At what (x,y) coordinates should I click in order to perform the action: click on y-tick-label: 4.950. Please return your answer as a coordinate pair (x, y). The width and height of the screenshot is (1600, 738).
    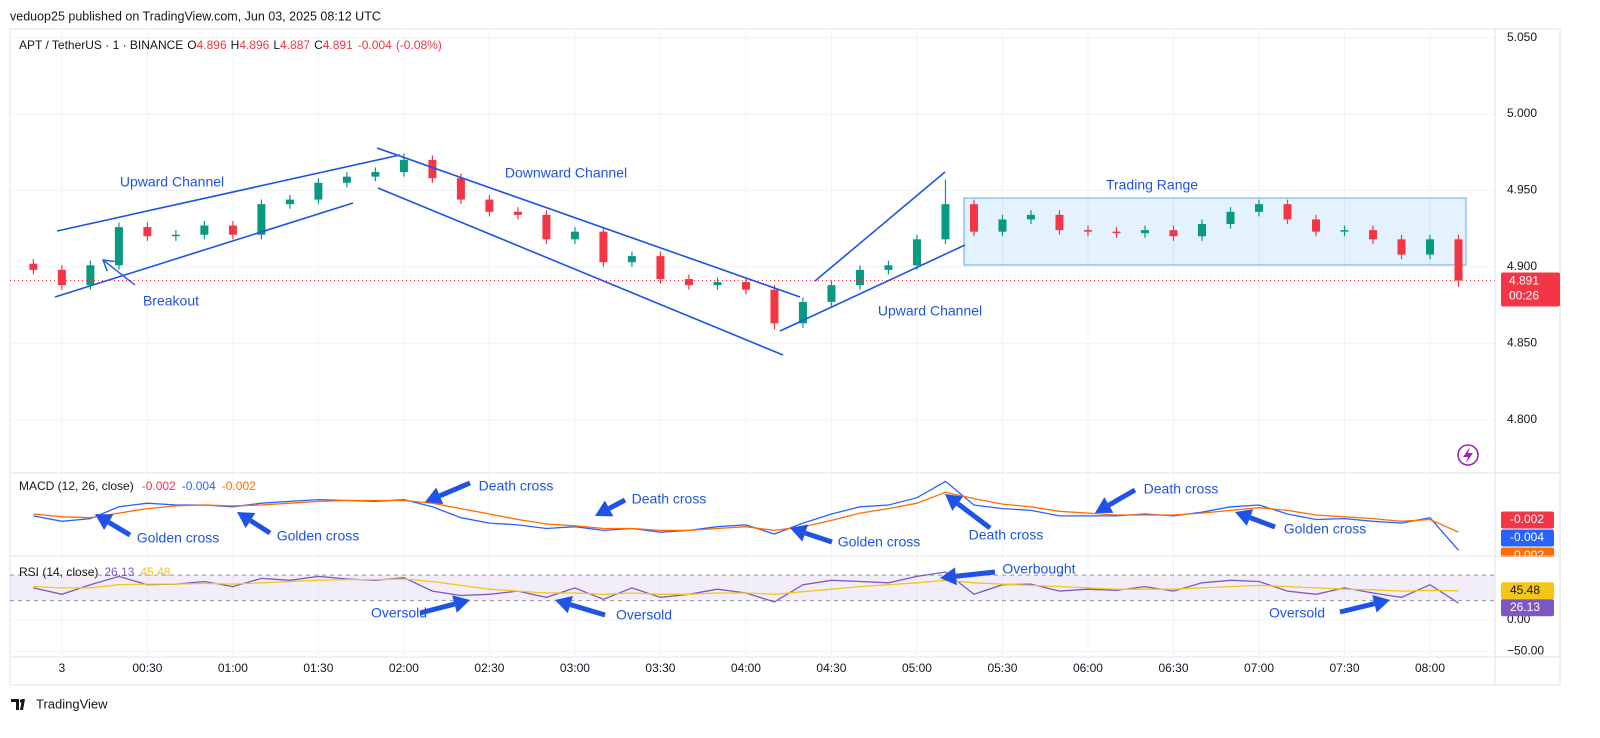
    Looking at the image, I should click on (1522, 190).